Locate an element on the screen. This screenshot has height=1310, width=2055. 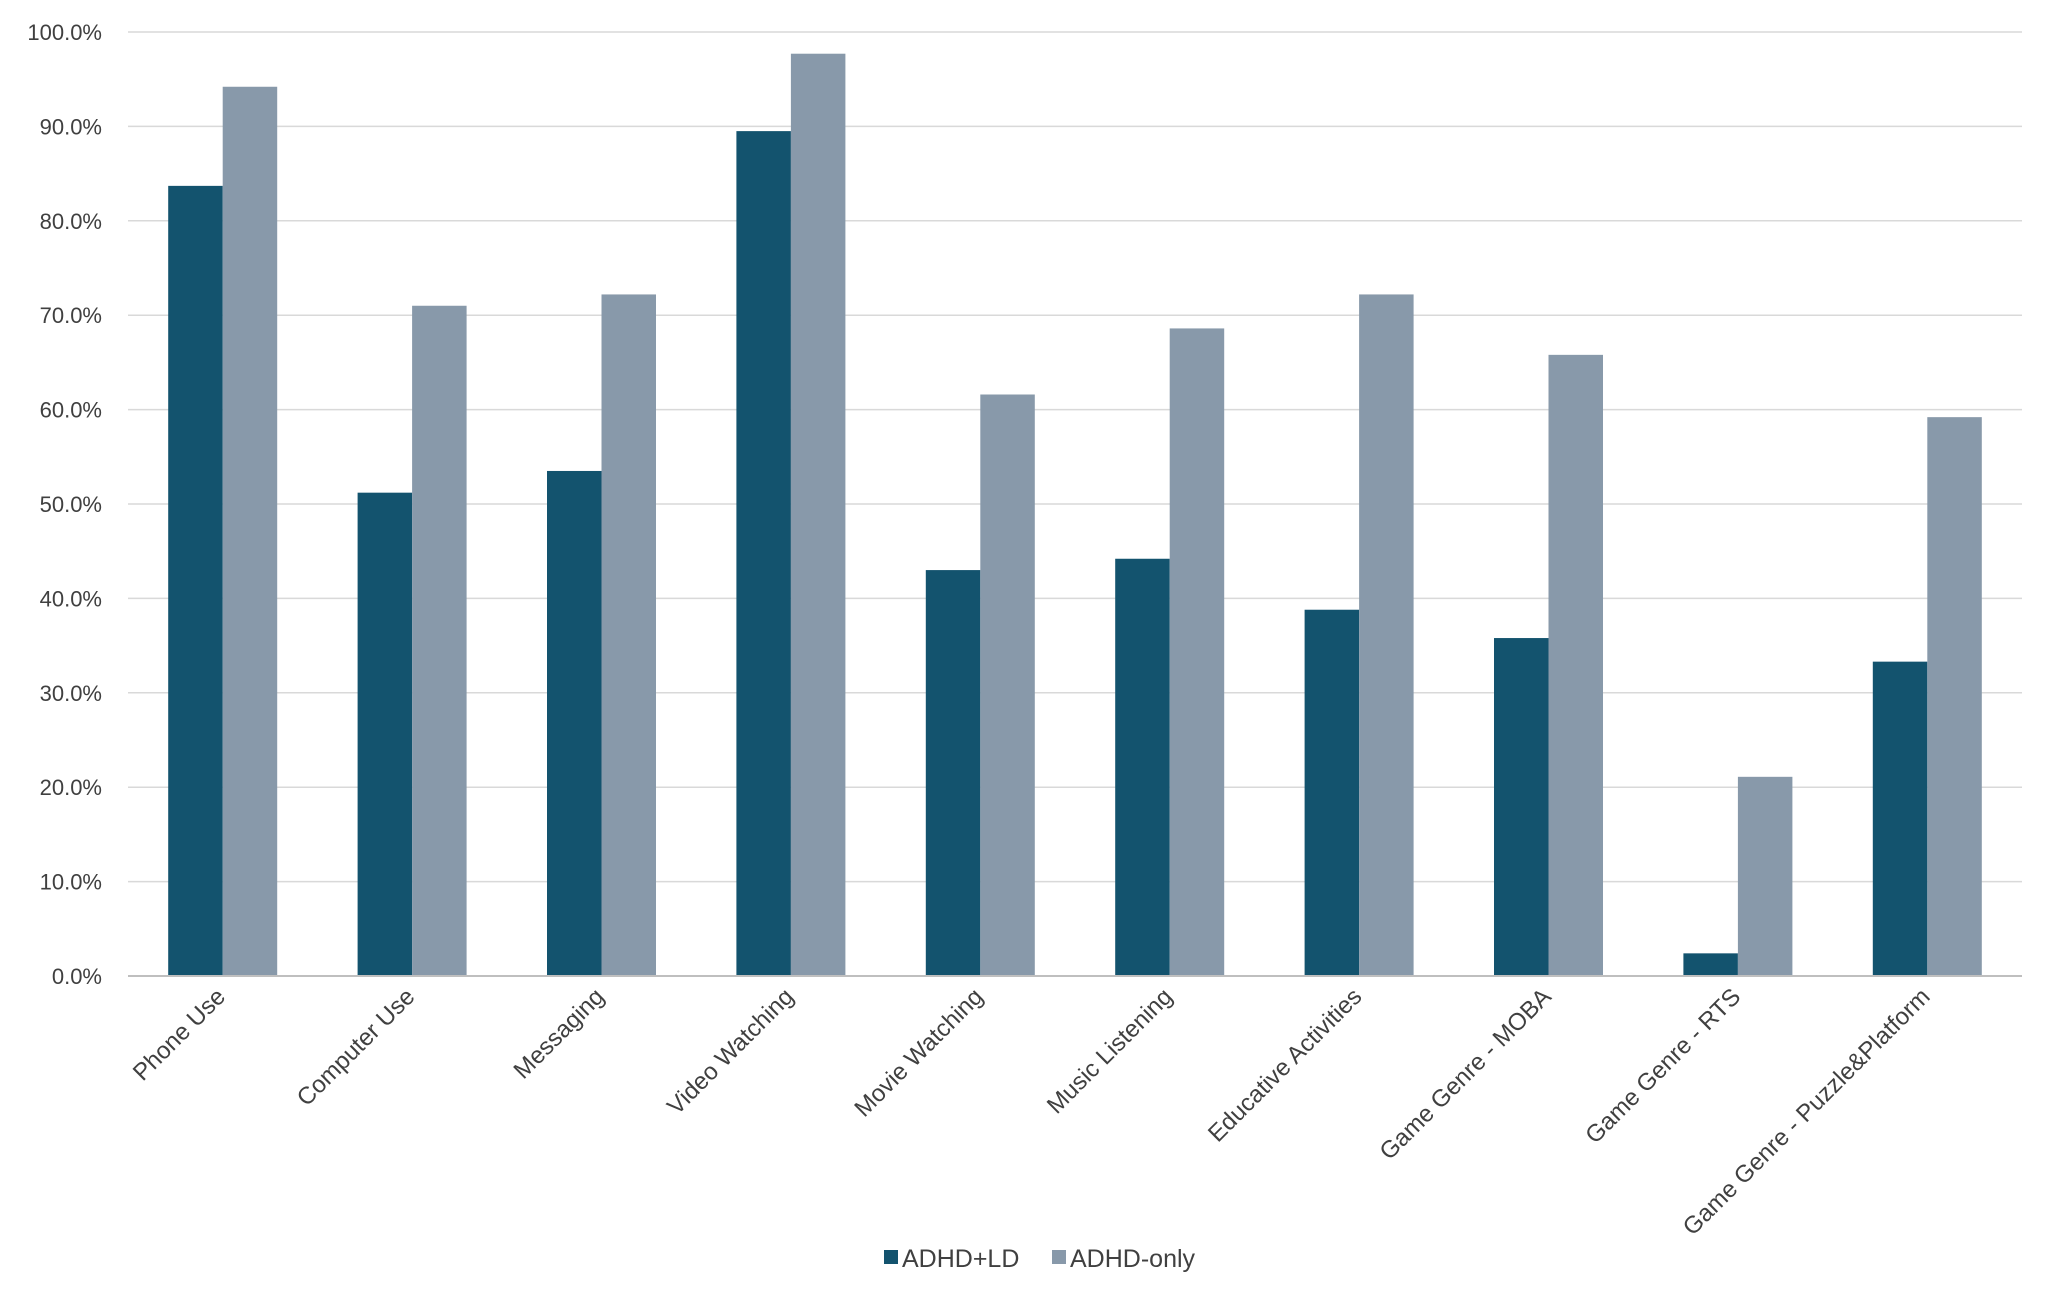
y-tick-label: 80.0% is located at coordinates (71, 221).